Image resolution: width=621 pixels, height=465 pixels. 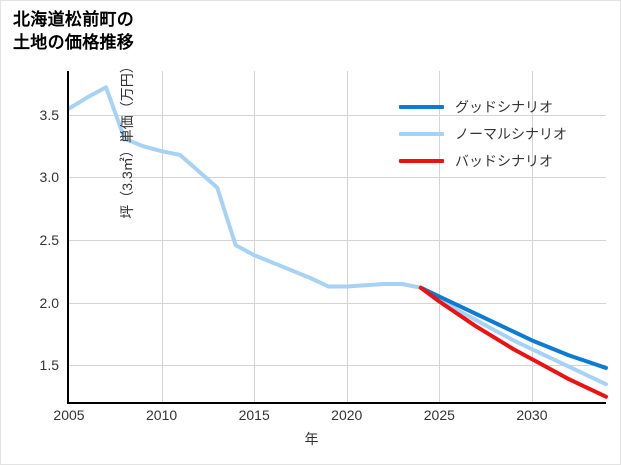 I want to click on x-tick-label: 2015, so click(x=254, y=415).